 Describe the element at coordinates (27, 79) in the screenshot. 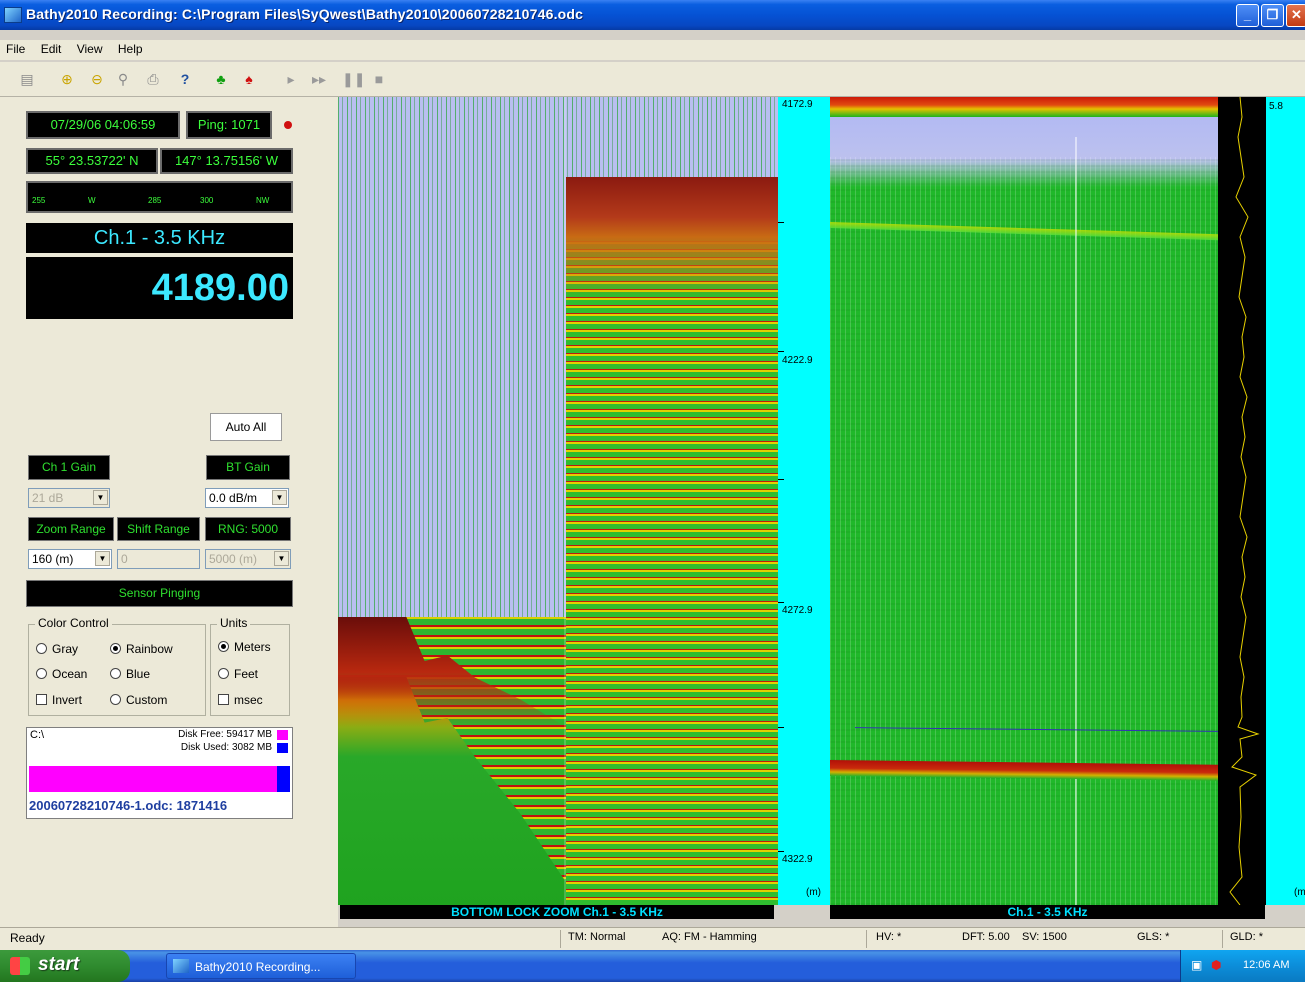

I see `open-icon: ▤` at that location.